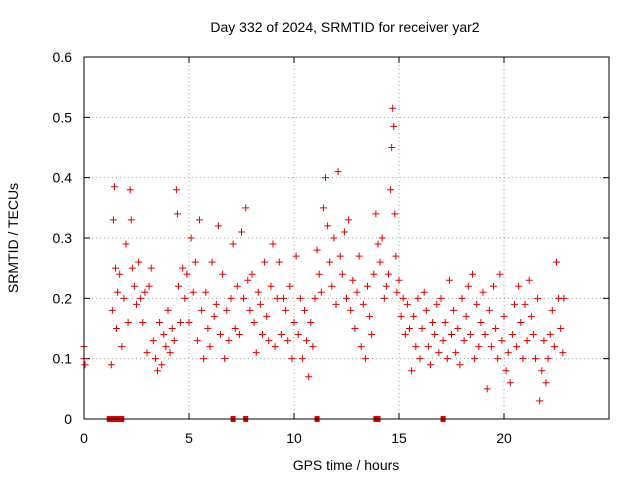 This screenshot has height=480, width=640. I want to click on y-tick-label: 0.1, so click(63, 359).